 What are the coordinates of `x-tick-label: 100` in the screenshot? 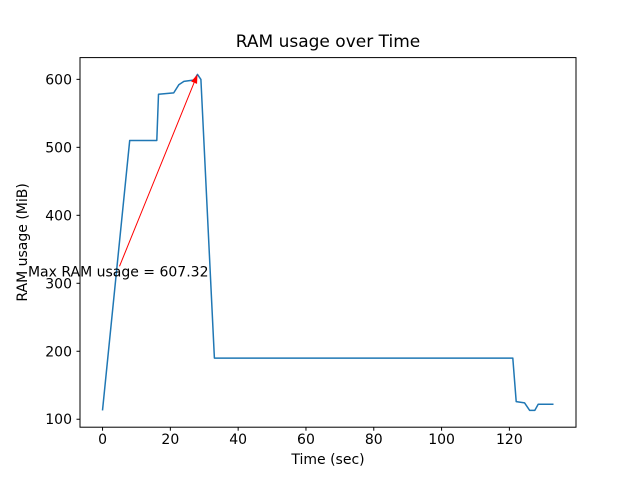 It's located at (441, 440).